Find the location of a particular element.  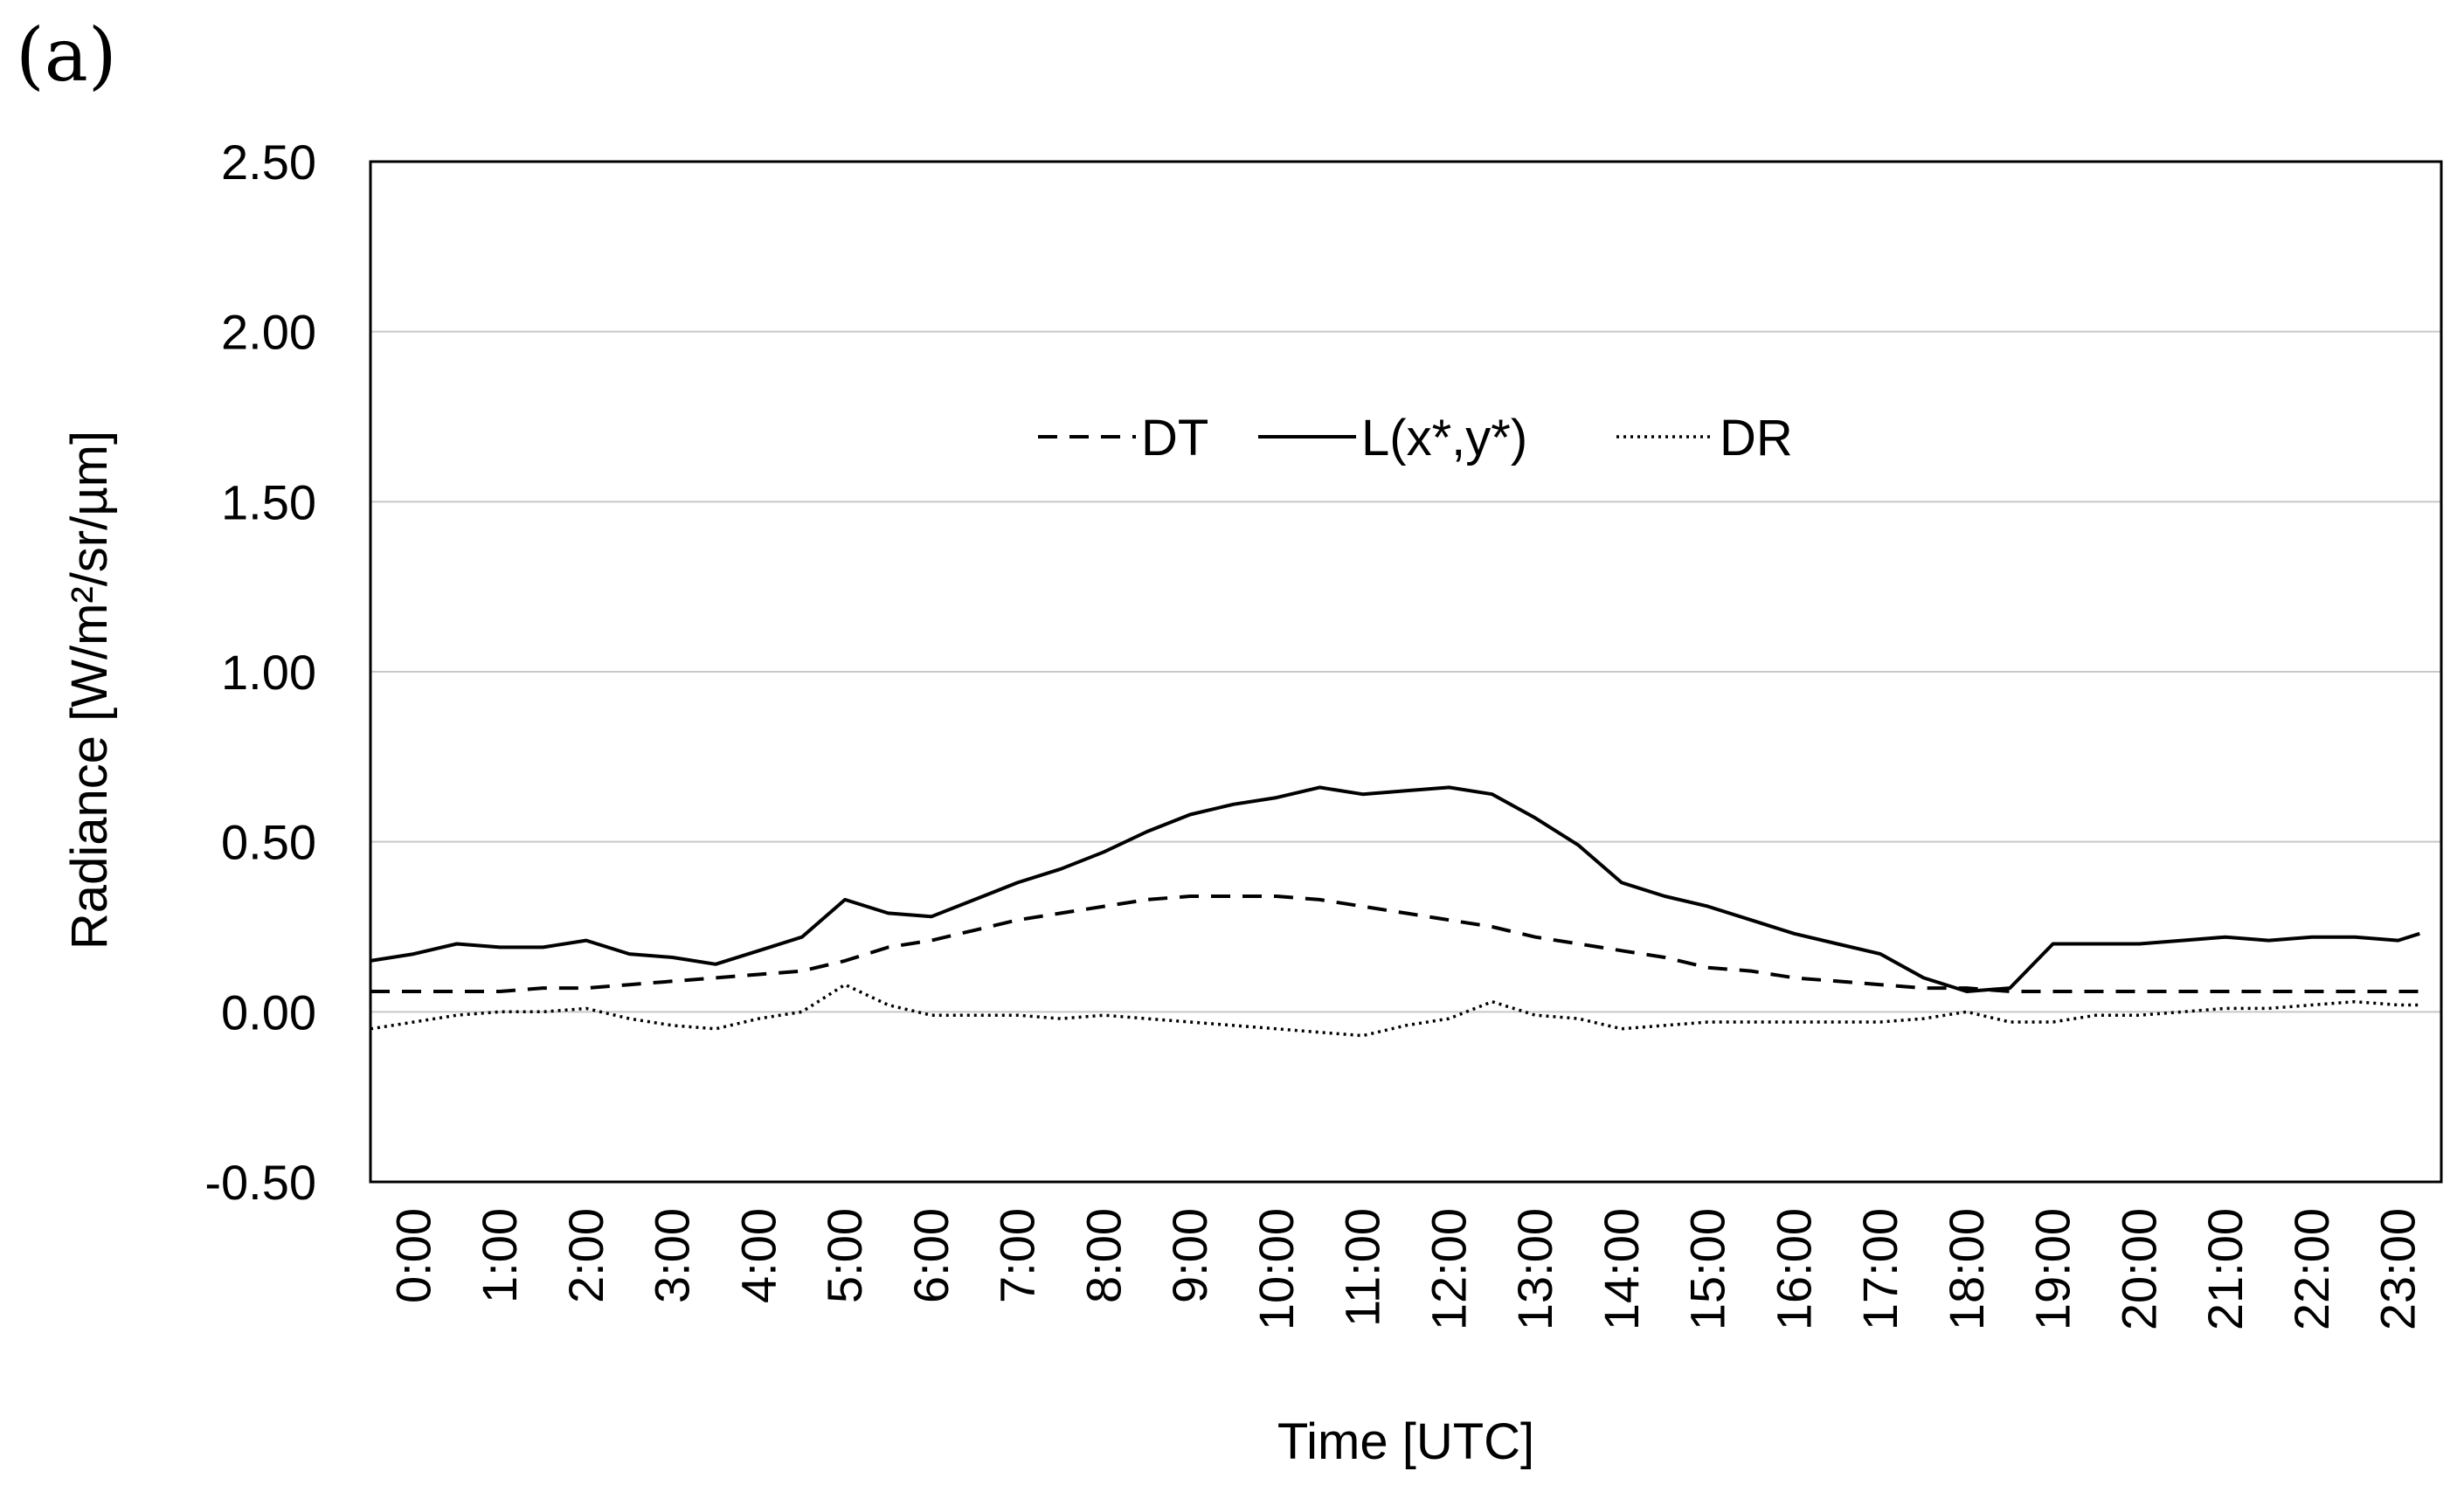

y-tick-label: 2.00 is located at coordinates (268, 332).